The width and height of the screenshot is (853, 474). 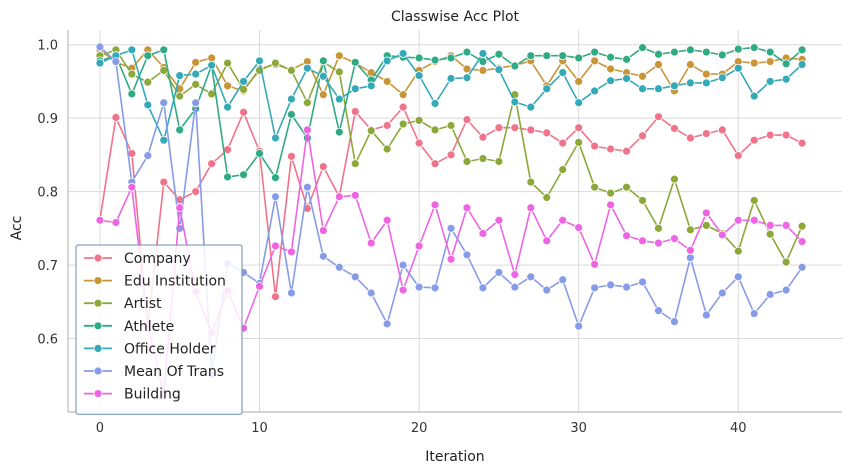 I want to click on legend-label: Mean Of Trans, so click(x=174, y=372).